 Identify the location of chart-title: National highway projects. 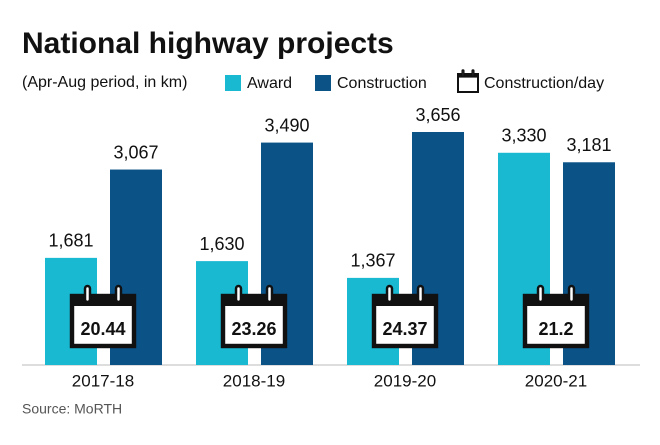
(208, 43).